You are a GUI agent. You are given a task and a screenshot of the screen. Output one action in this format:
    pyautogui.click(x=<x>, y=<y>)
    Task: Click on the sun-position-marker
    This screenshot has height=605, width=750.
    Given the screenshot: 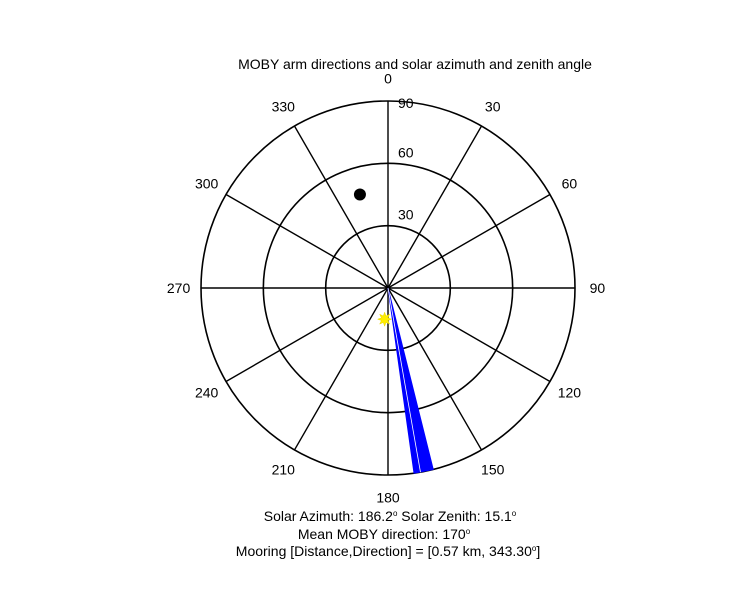 What is the action you would take?
    pyautogui.click(x=384, y=319)
    